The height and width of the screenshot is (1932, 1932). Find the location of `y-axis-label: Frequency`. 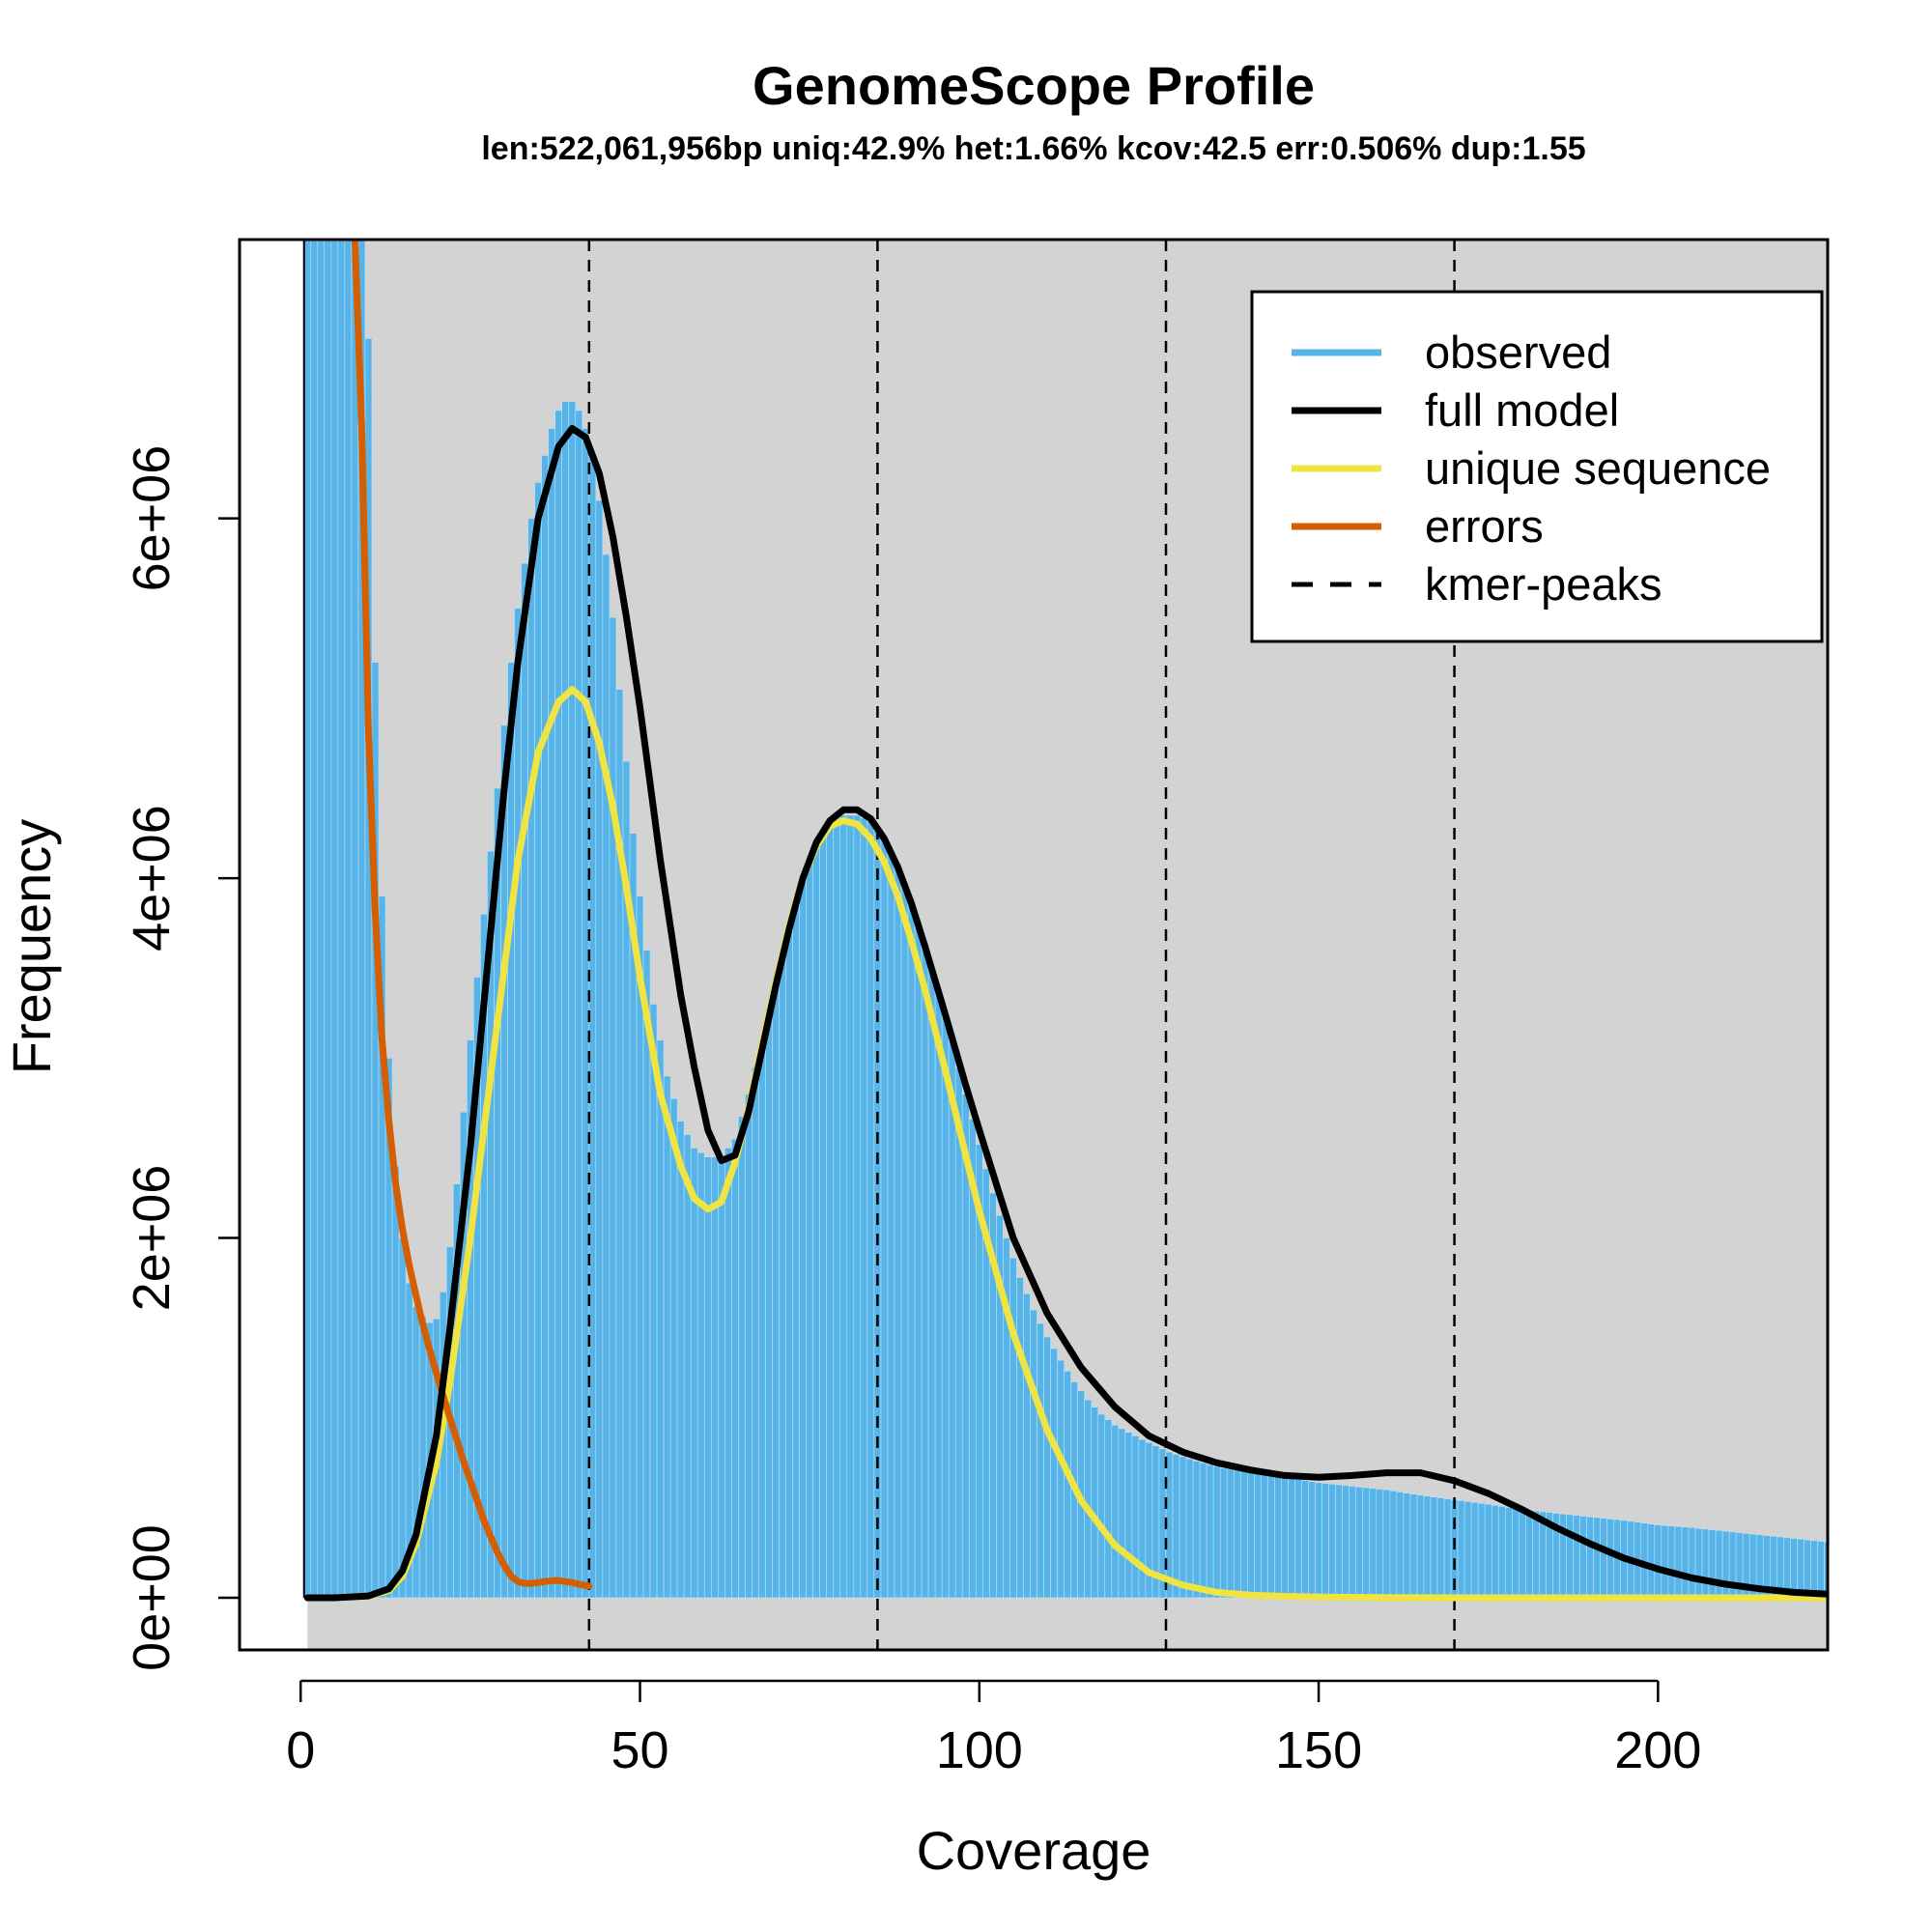

y-axis-label: Frequency is located at coordinates (31, 947).